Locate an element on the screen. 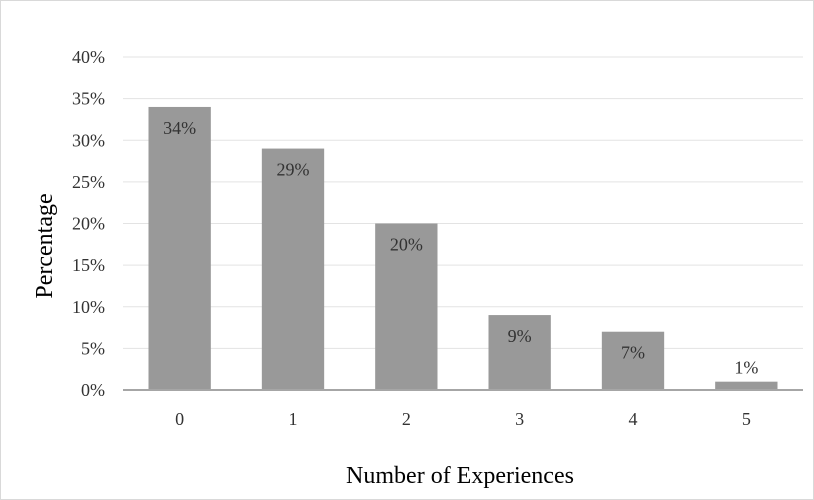 The image size is (814, 500). data-label: 20% is located at coordinates (406, 245).